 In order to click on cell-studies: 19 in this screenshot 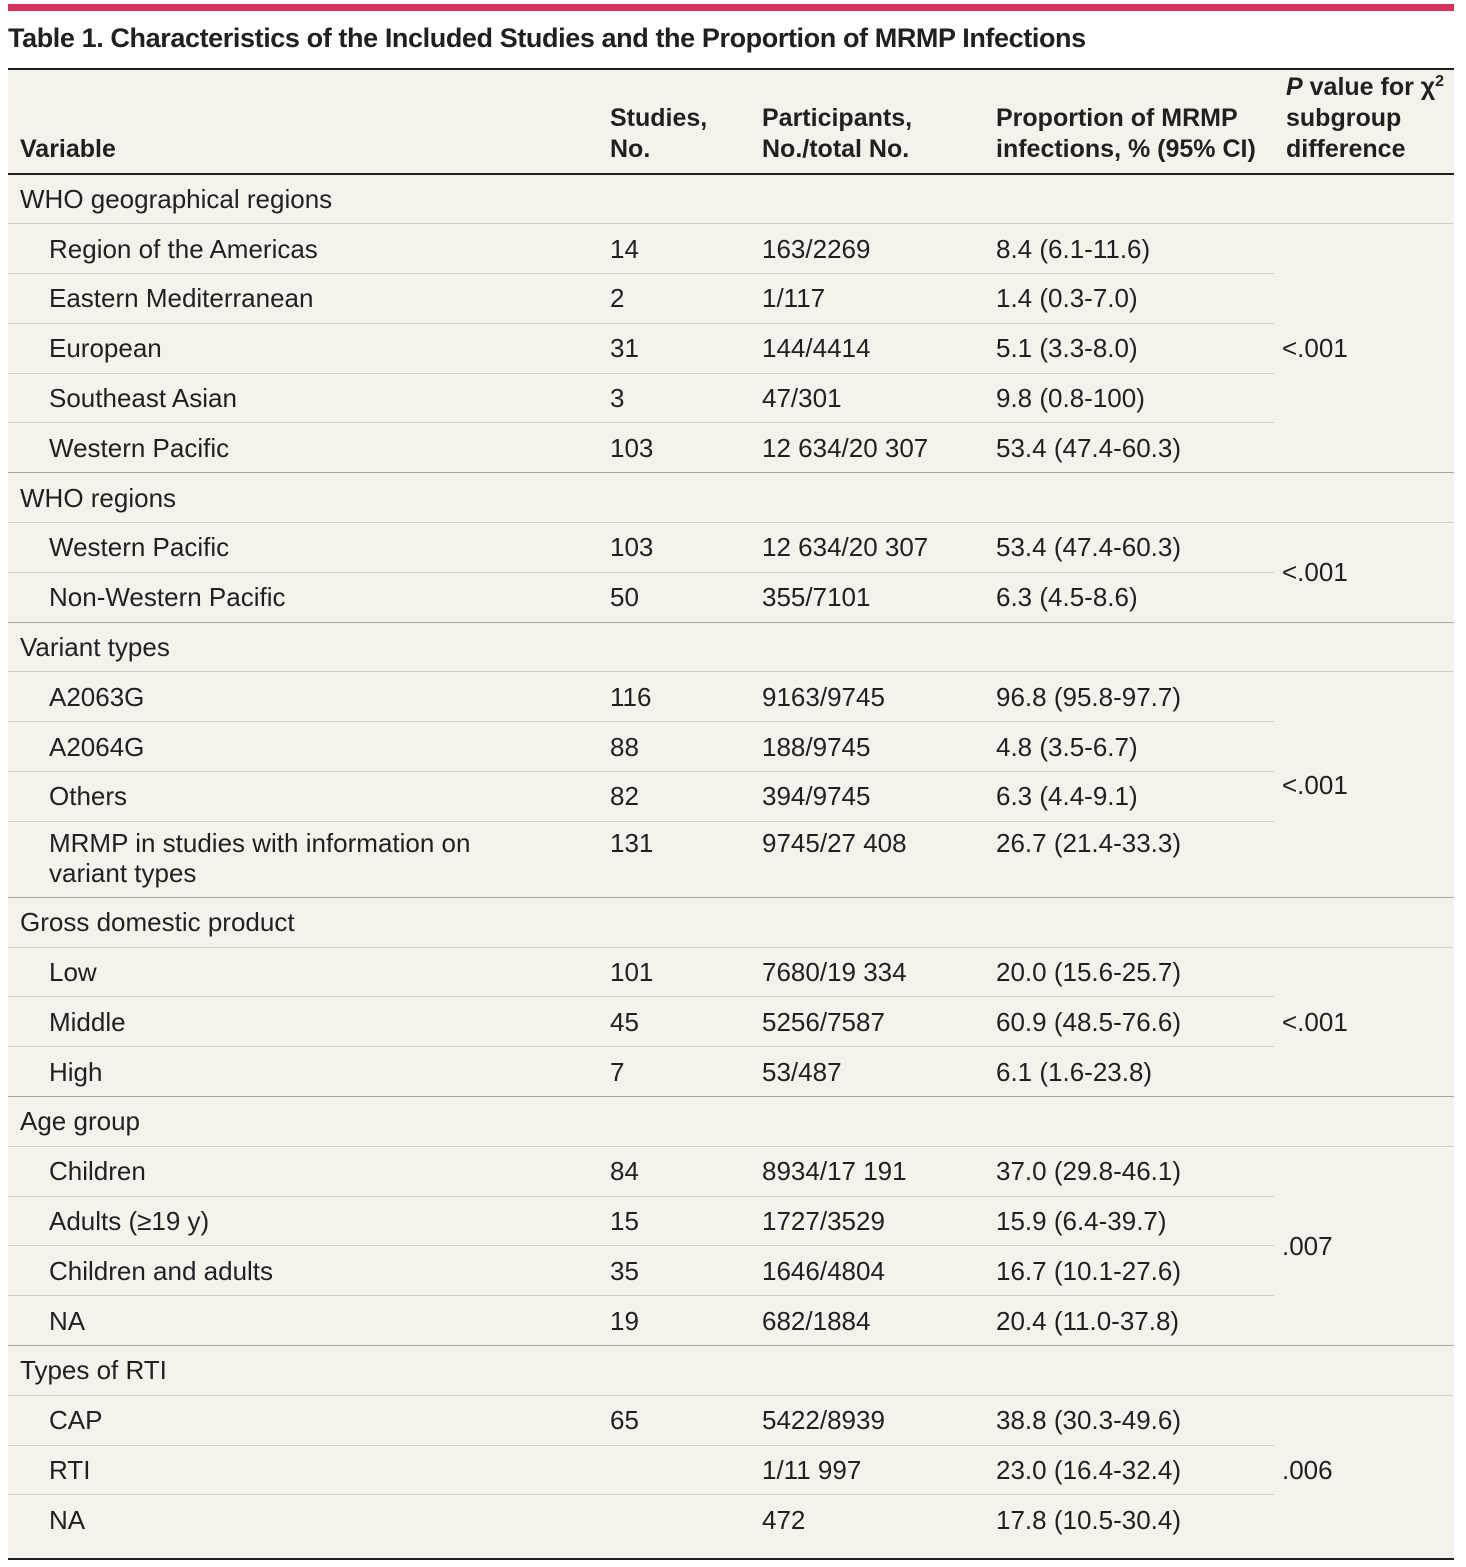, I will do `click(674, 1320)`.